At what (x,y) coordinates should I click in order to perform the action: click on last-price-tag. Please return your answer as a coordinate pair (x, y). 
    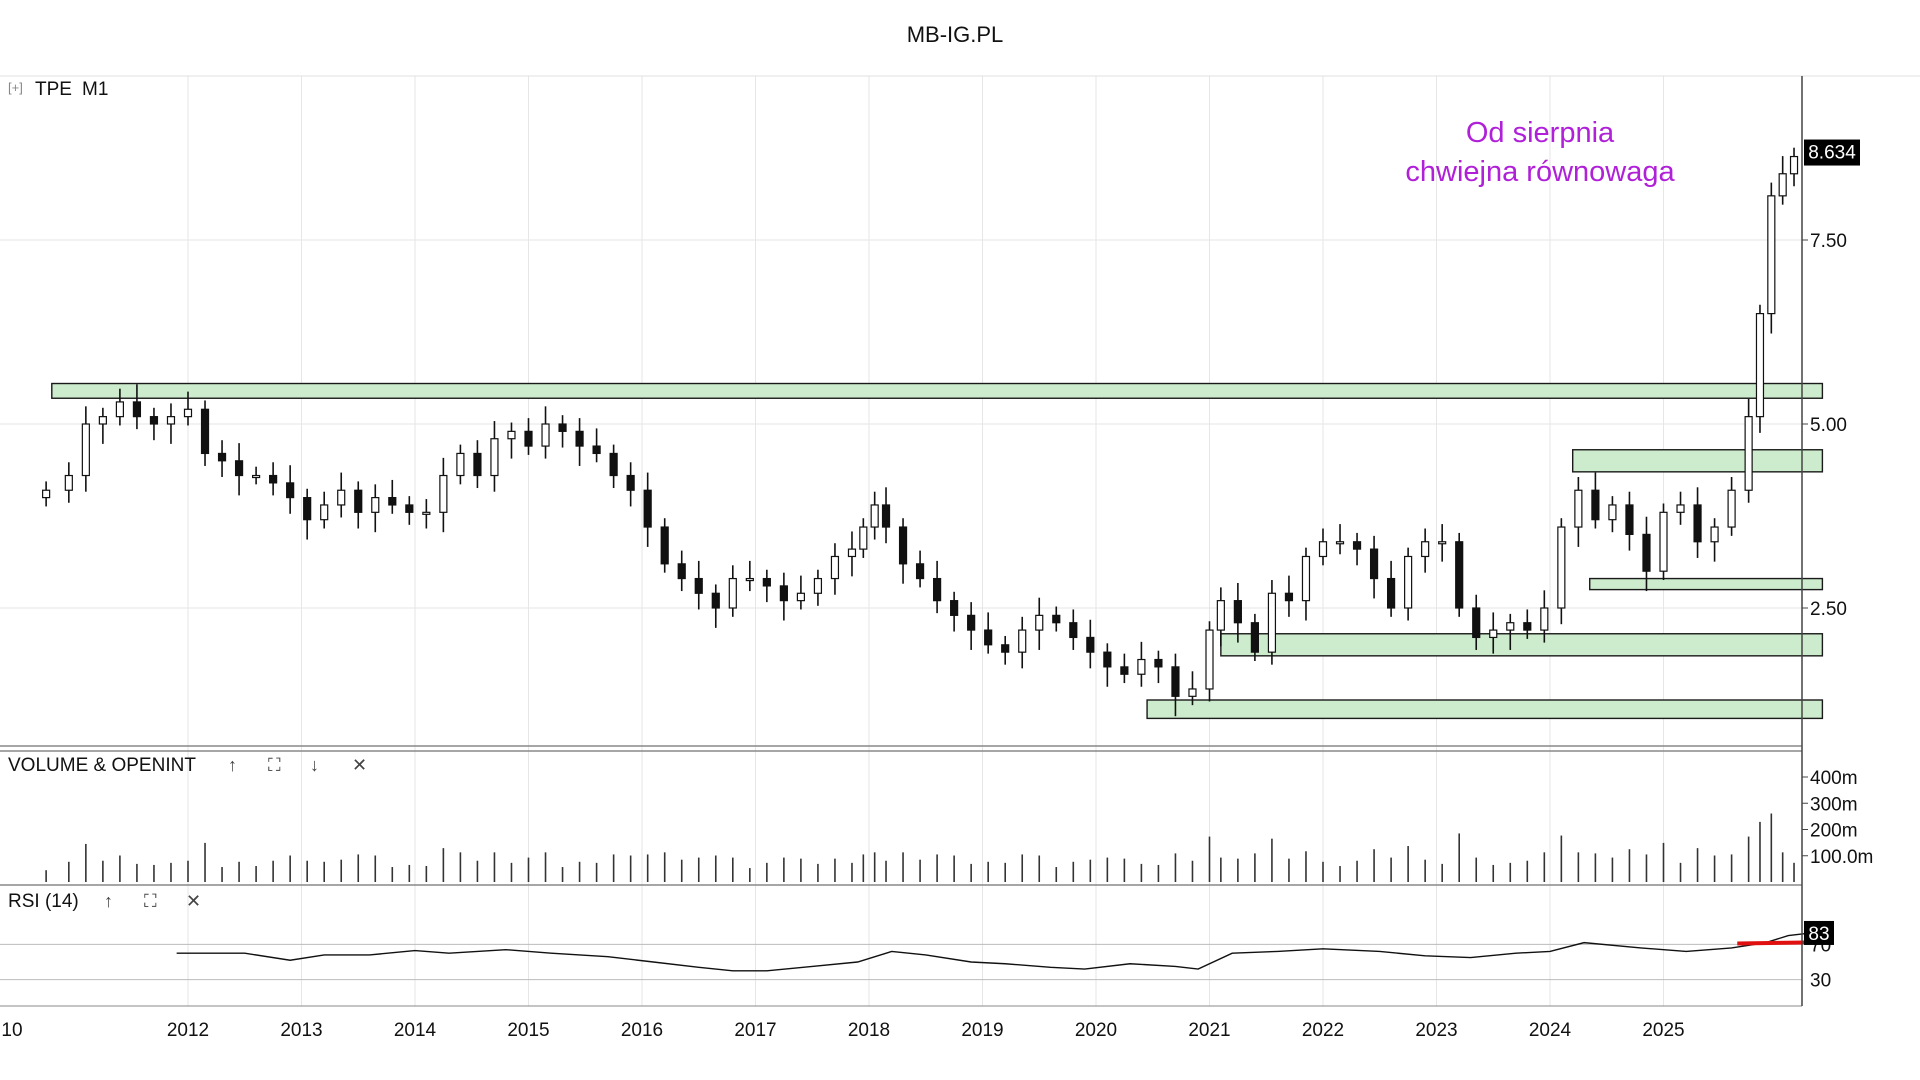
    Looking at the image, I should click on (1832, 152).